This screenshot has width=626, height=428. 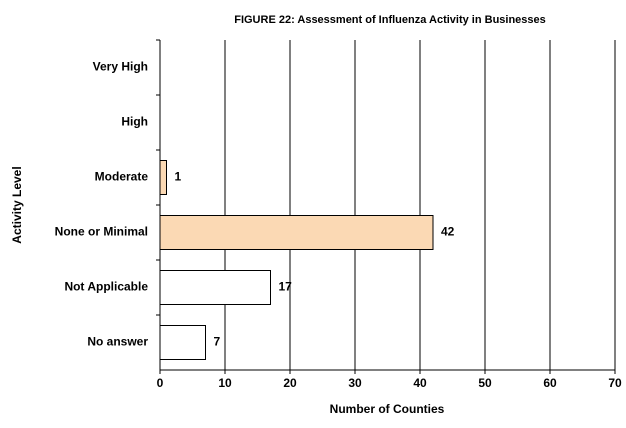 What do you see at coordinates (106, 287) in the screenshot?
I see `y-tick-label: Not Applicable` at bounding box center [106, 287].